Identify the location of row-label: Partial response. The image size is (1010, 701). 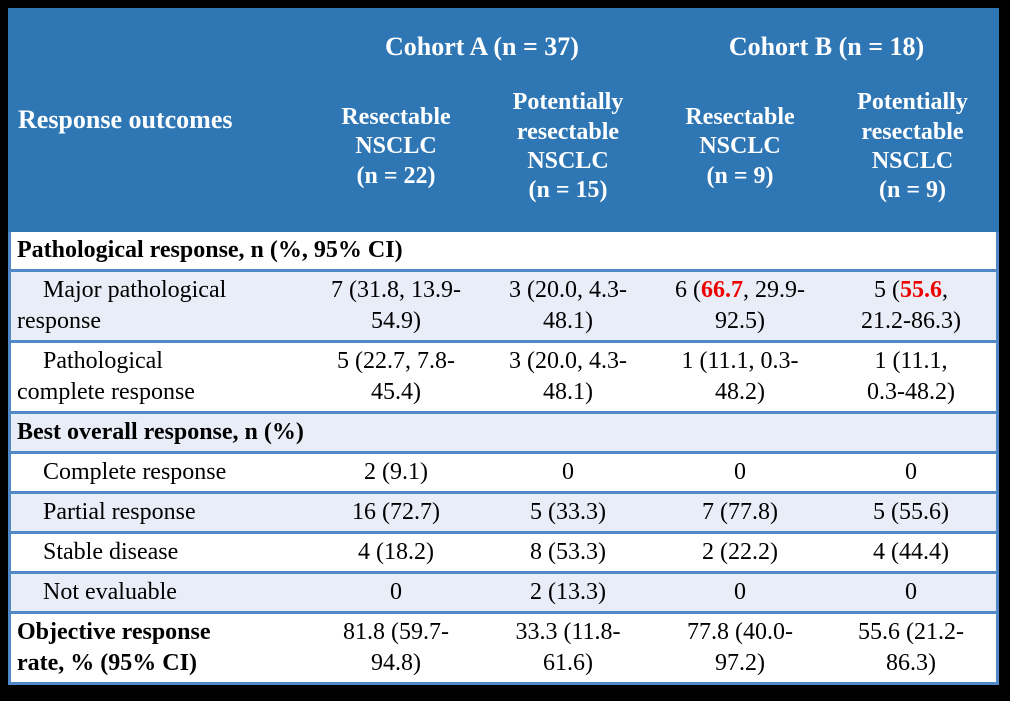
(119, 512).